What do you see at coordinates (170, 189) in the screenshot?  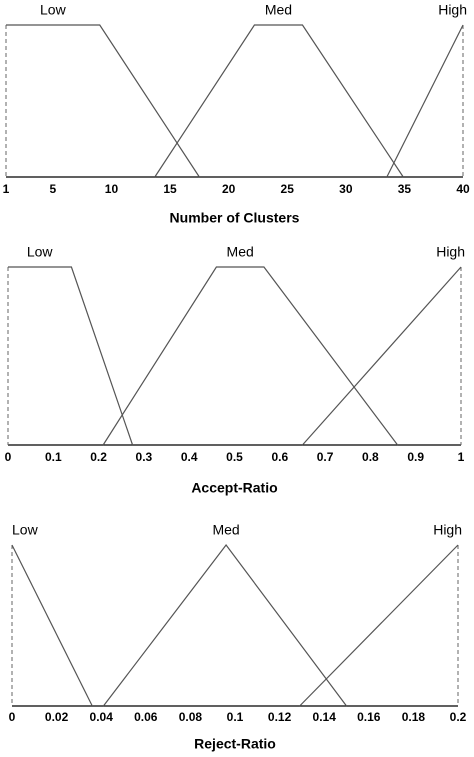 I see `x-tick-label: 15` at bounding box center [170, 189].